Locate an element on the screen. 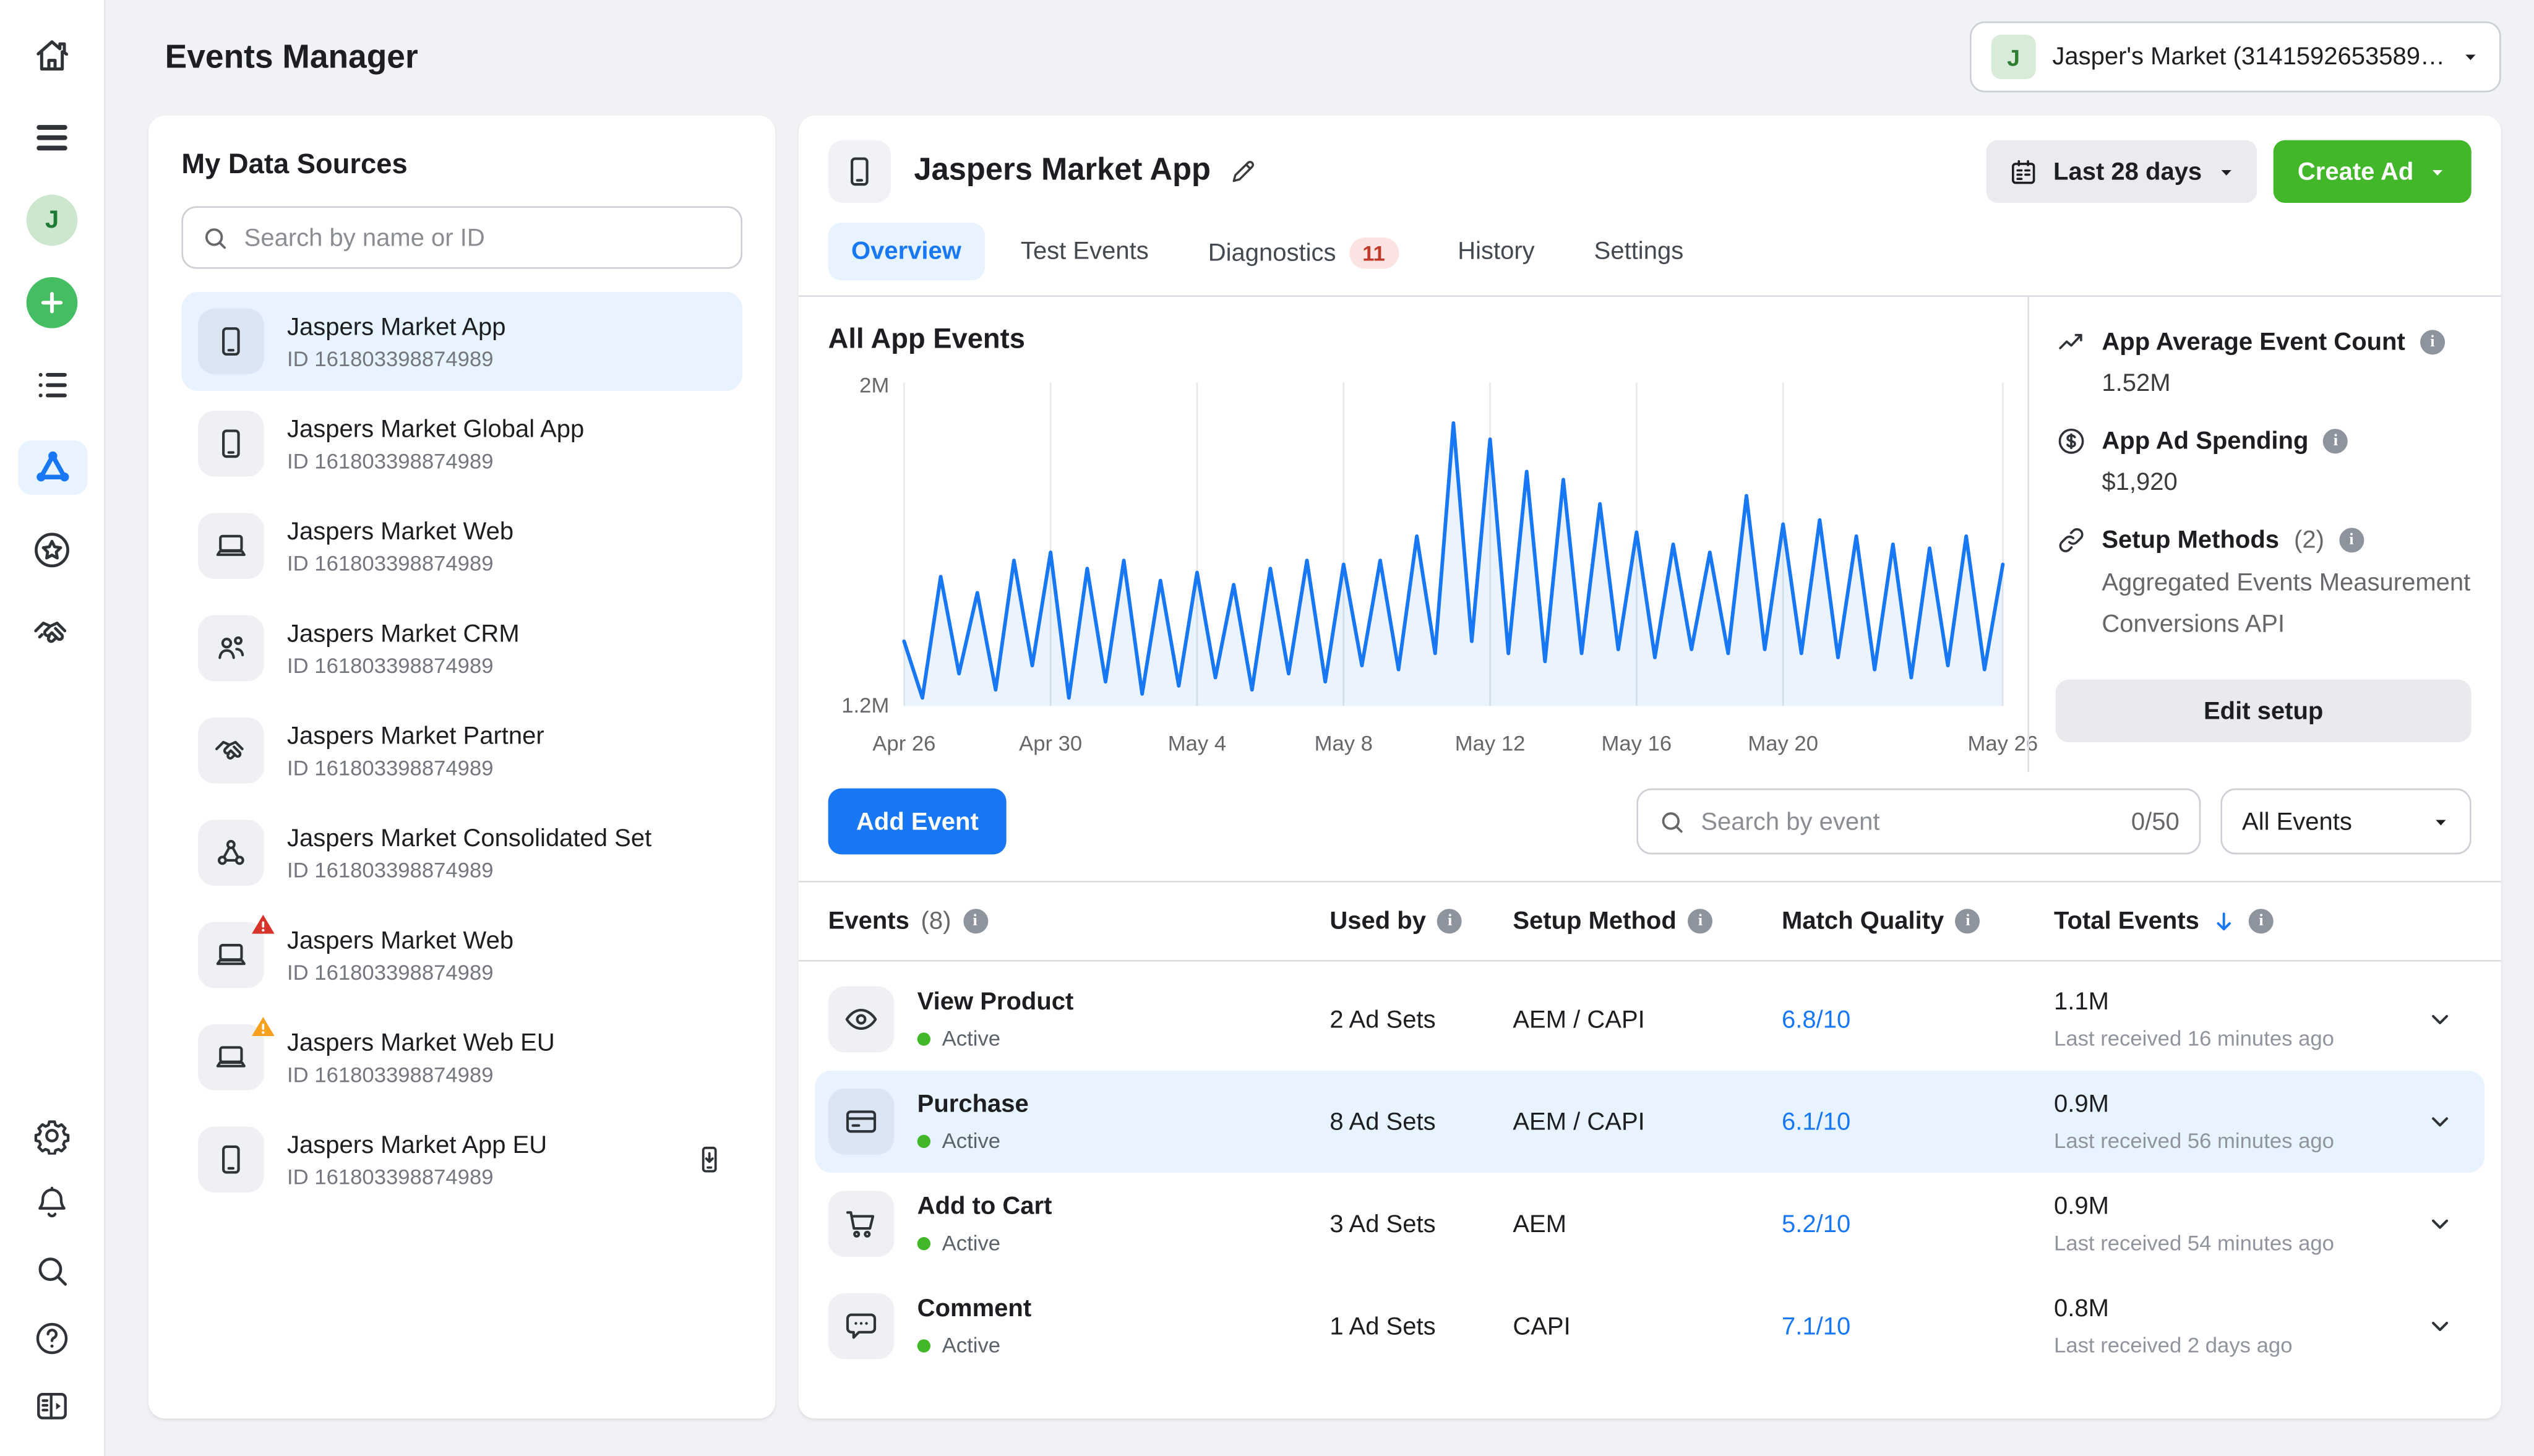 The height and width of the screenshot is (1456, 2534). search-icon is located at coordinates (52, 1271).